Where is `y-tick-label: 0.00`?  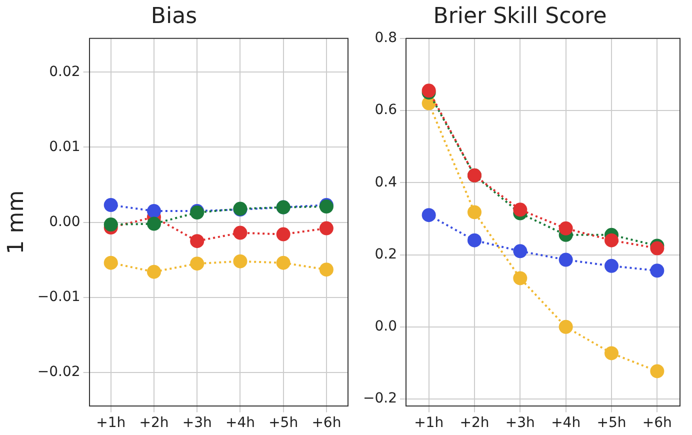 y-tick-label: 0.00 is located at coordinates (64, 222).